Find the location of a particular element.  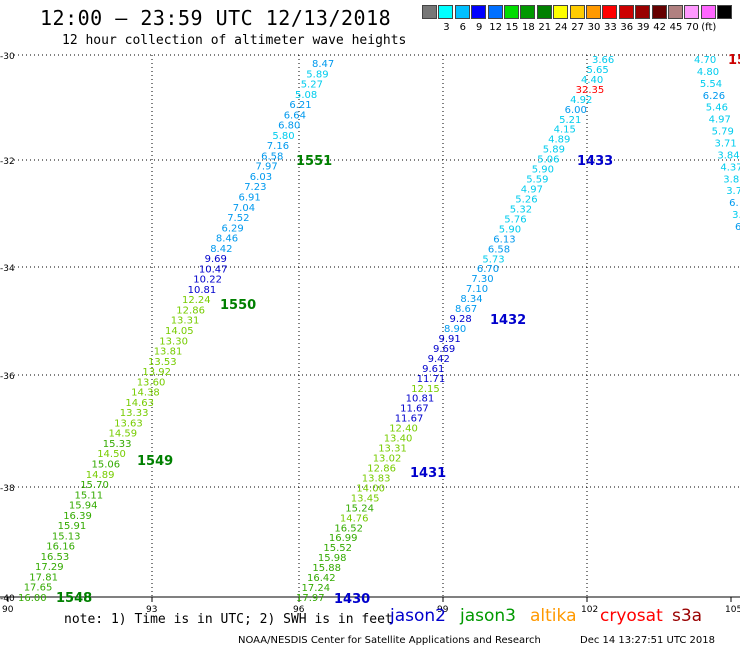

pass-time-label: 1433 is located at coordinates (595, 161).